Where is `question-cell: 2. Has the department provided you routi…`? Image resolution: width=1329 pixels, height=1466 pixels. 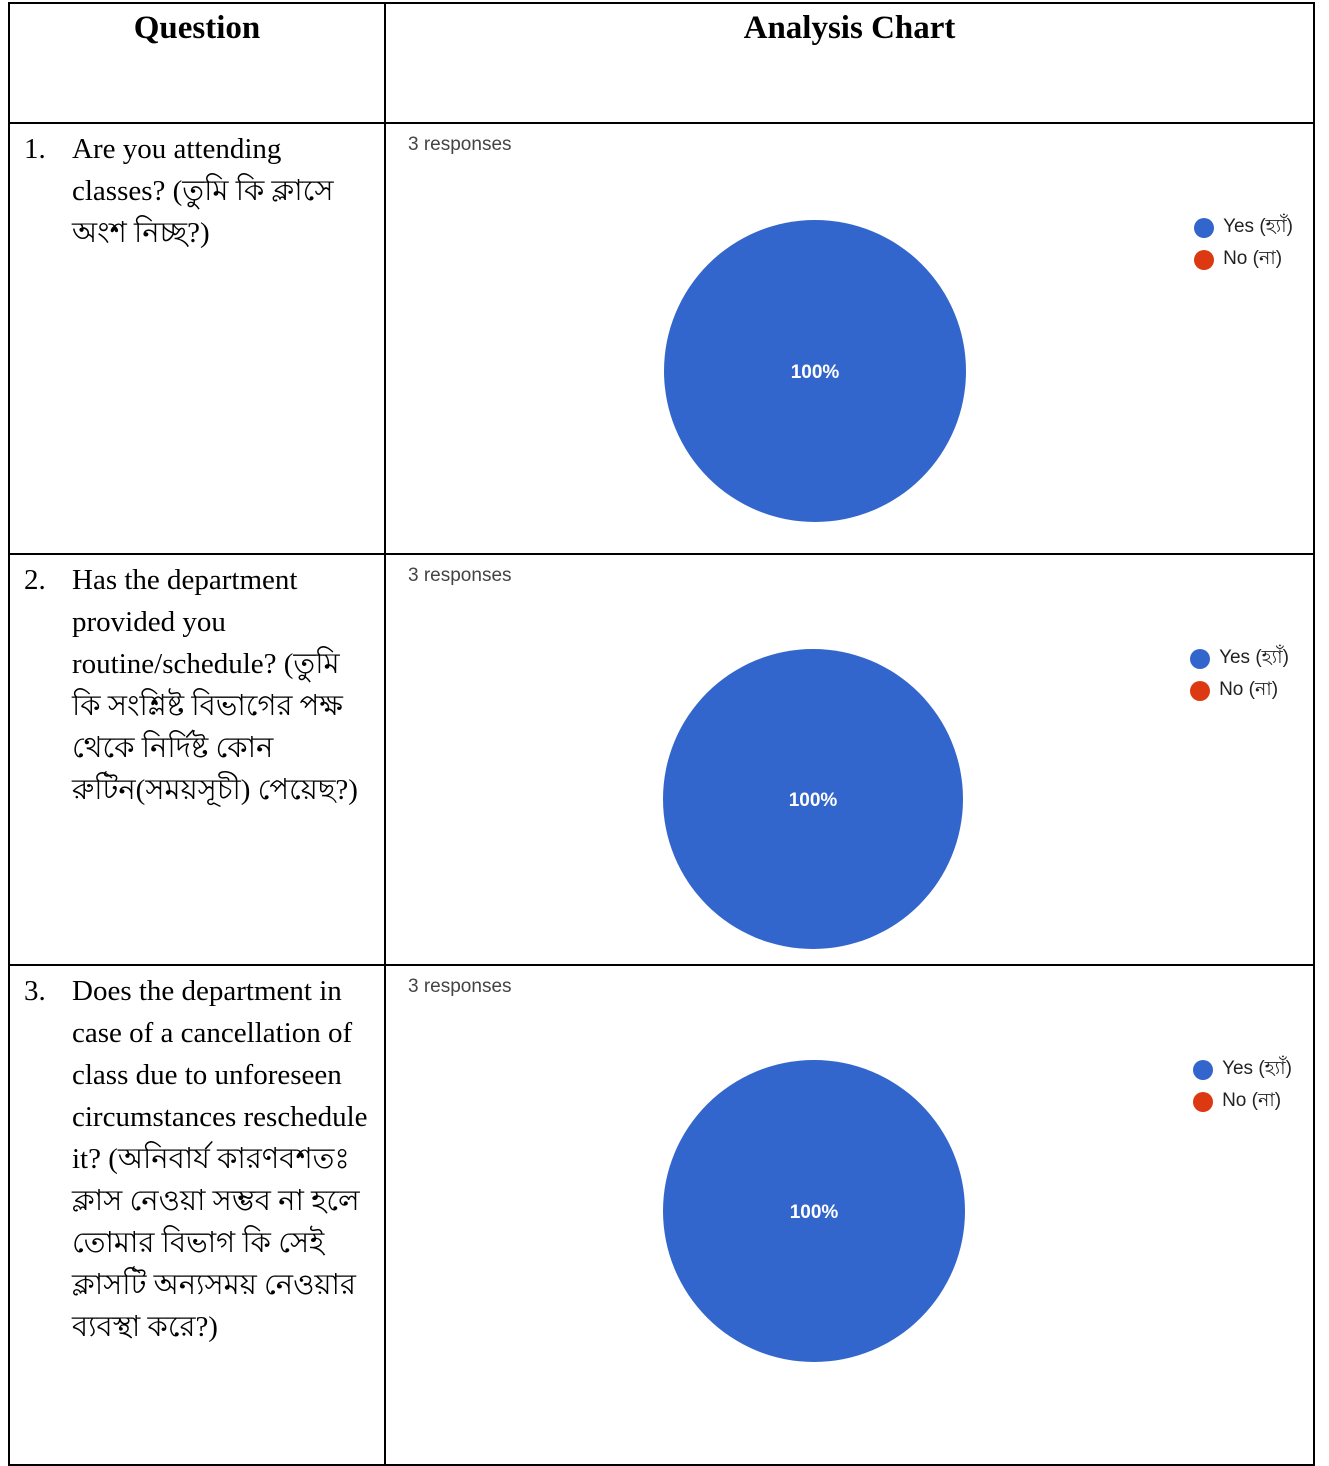 question-cell: 2. Has the department provided you routi… is located at coordinates (197, 759).